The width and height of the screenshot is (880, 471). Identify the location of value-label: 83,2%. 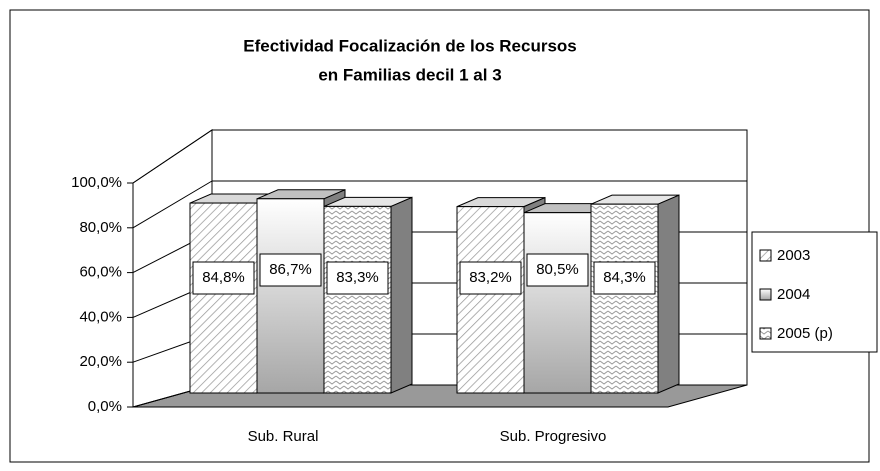
(490, 277).